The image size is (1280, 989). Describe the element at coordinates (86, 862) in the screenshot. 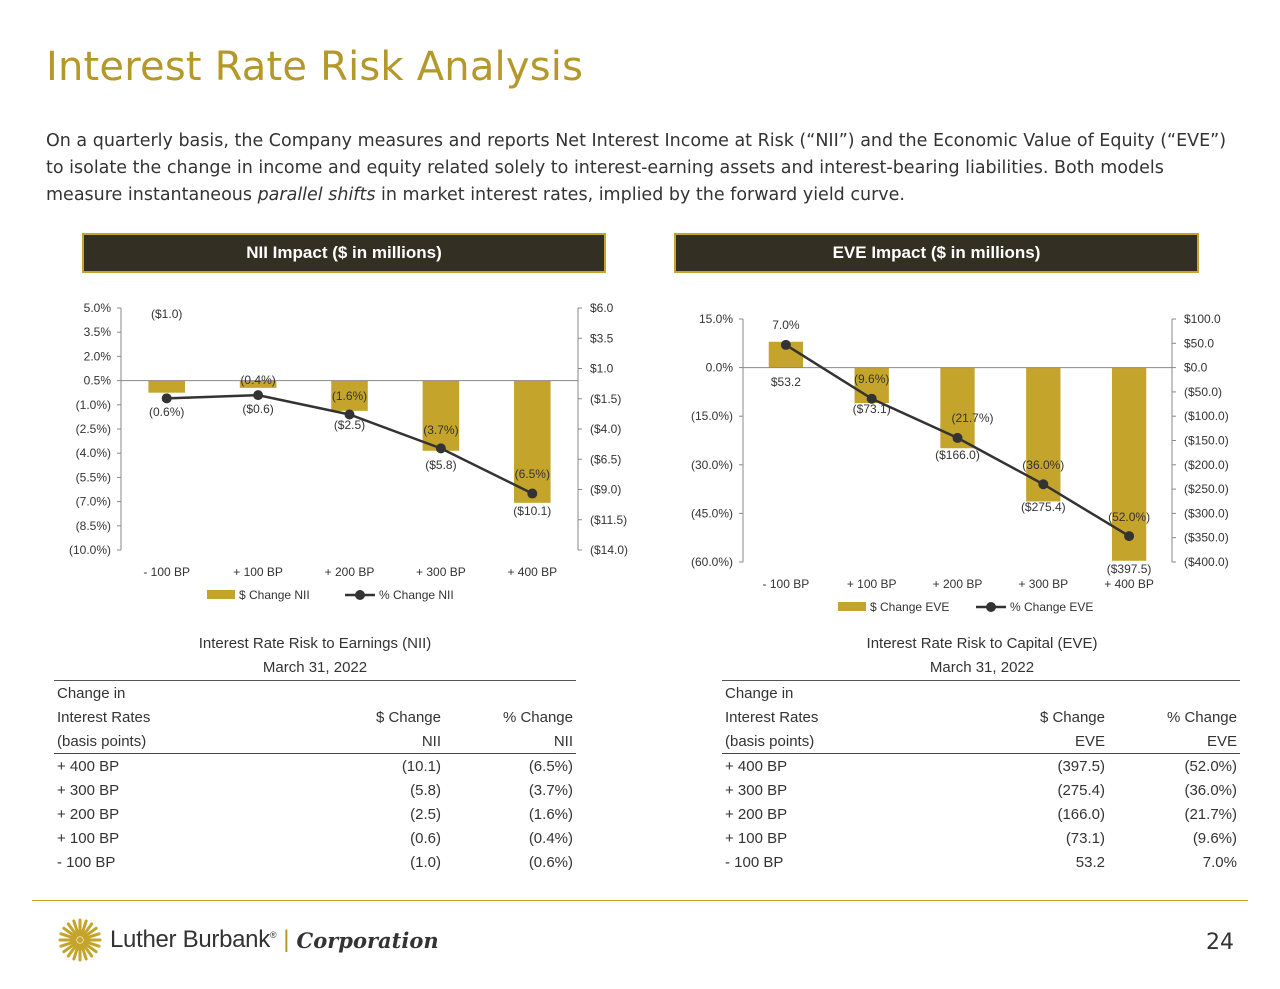

I see `nii-table-cell: - 100 BP` at that location.